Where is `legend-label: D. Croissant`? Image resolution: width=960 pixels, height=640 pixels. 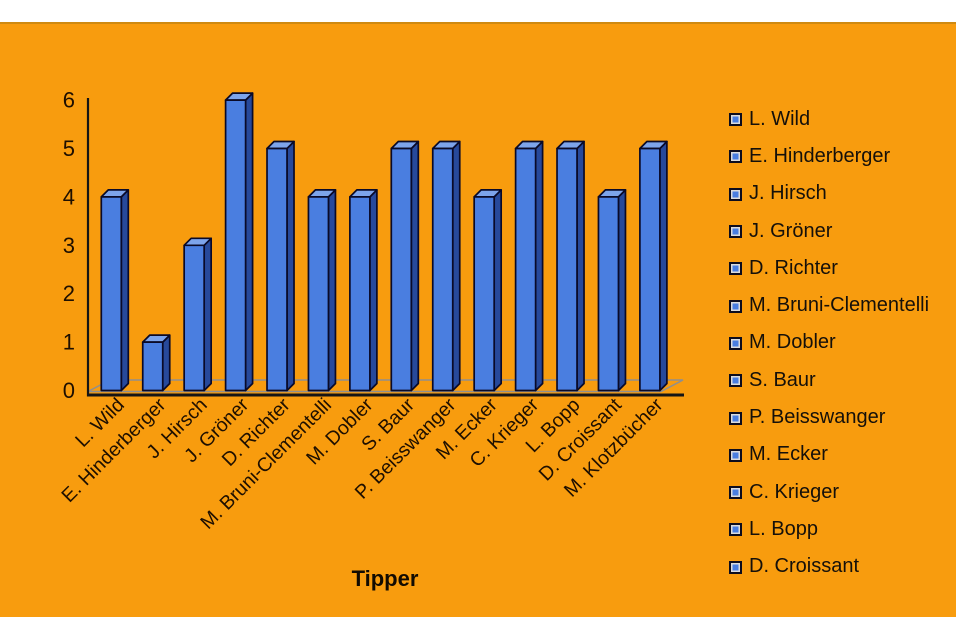 legend-label: D. Croissant is located at coordinates (804, 566).